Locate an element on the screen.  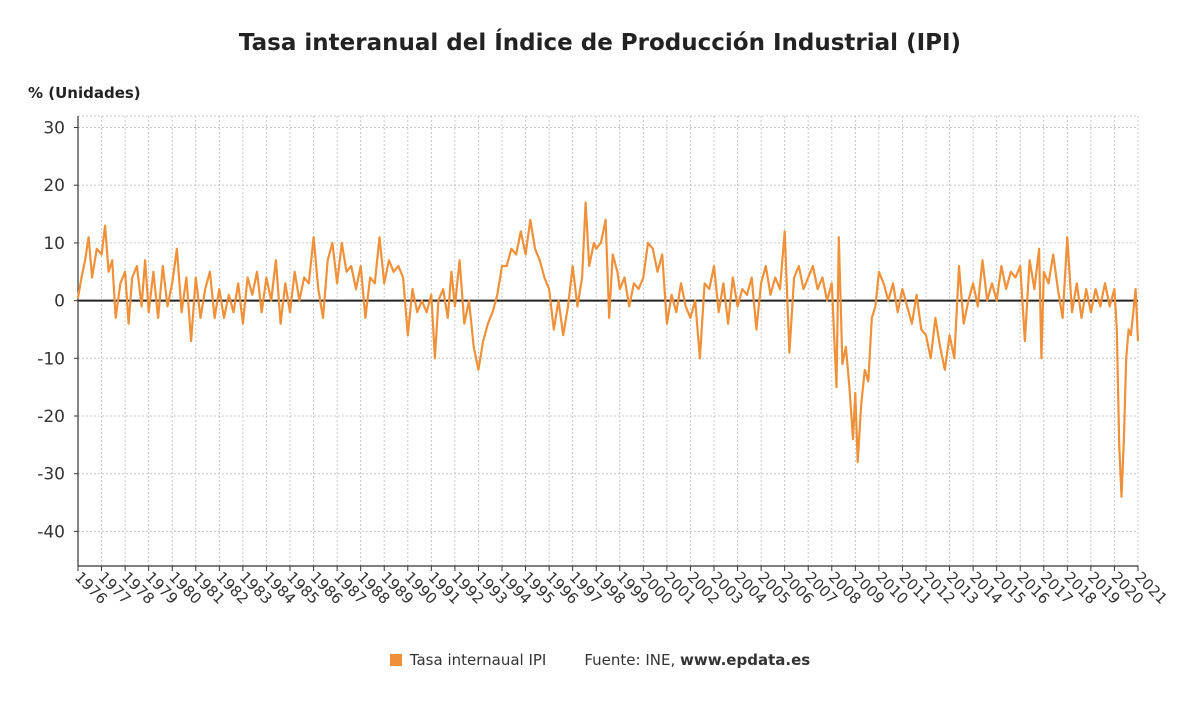
y-axis-unit-label: % (Unidades) is located at coordinates (84, 93).